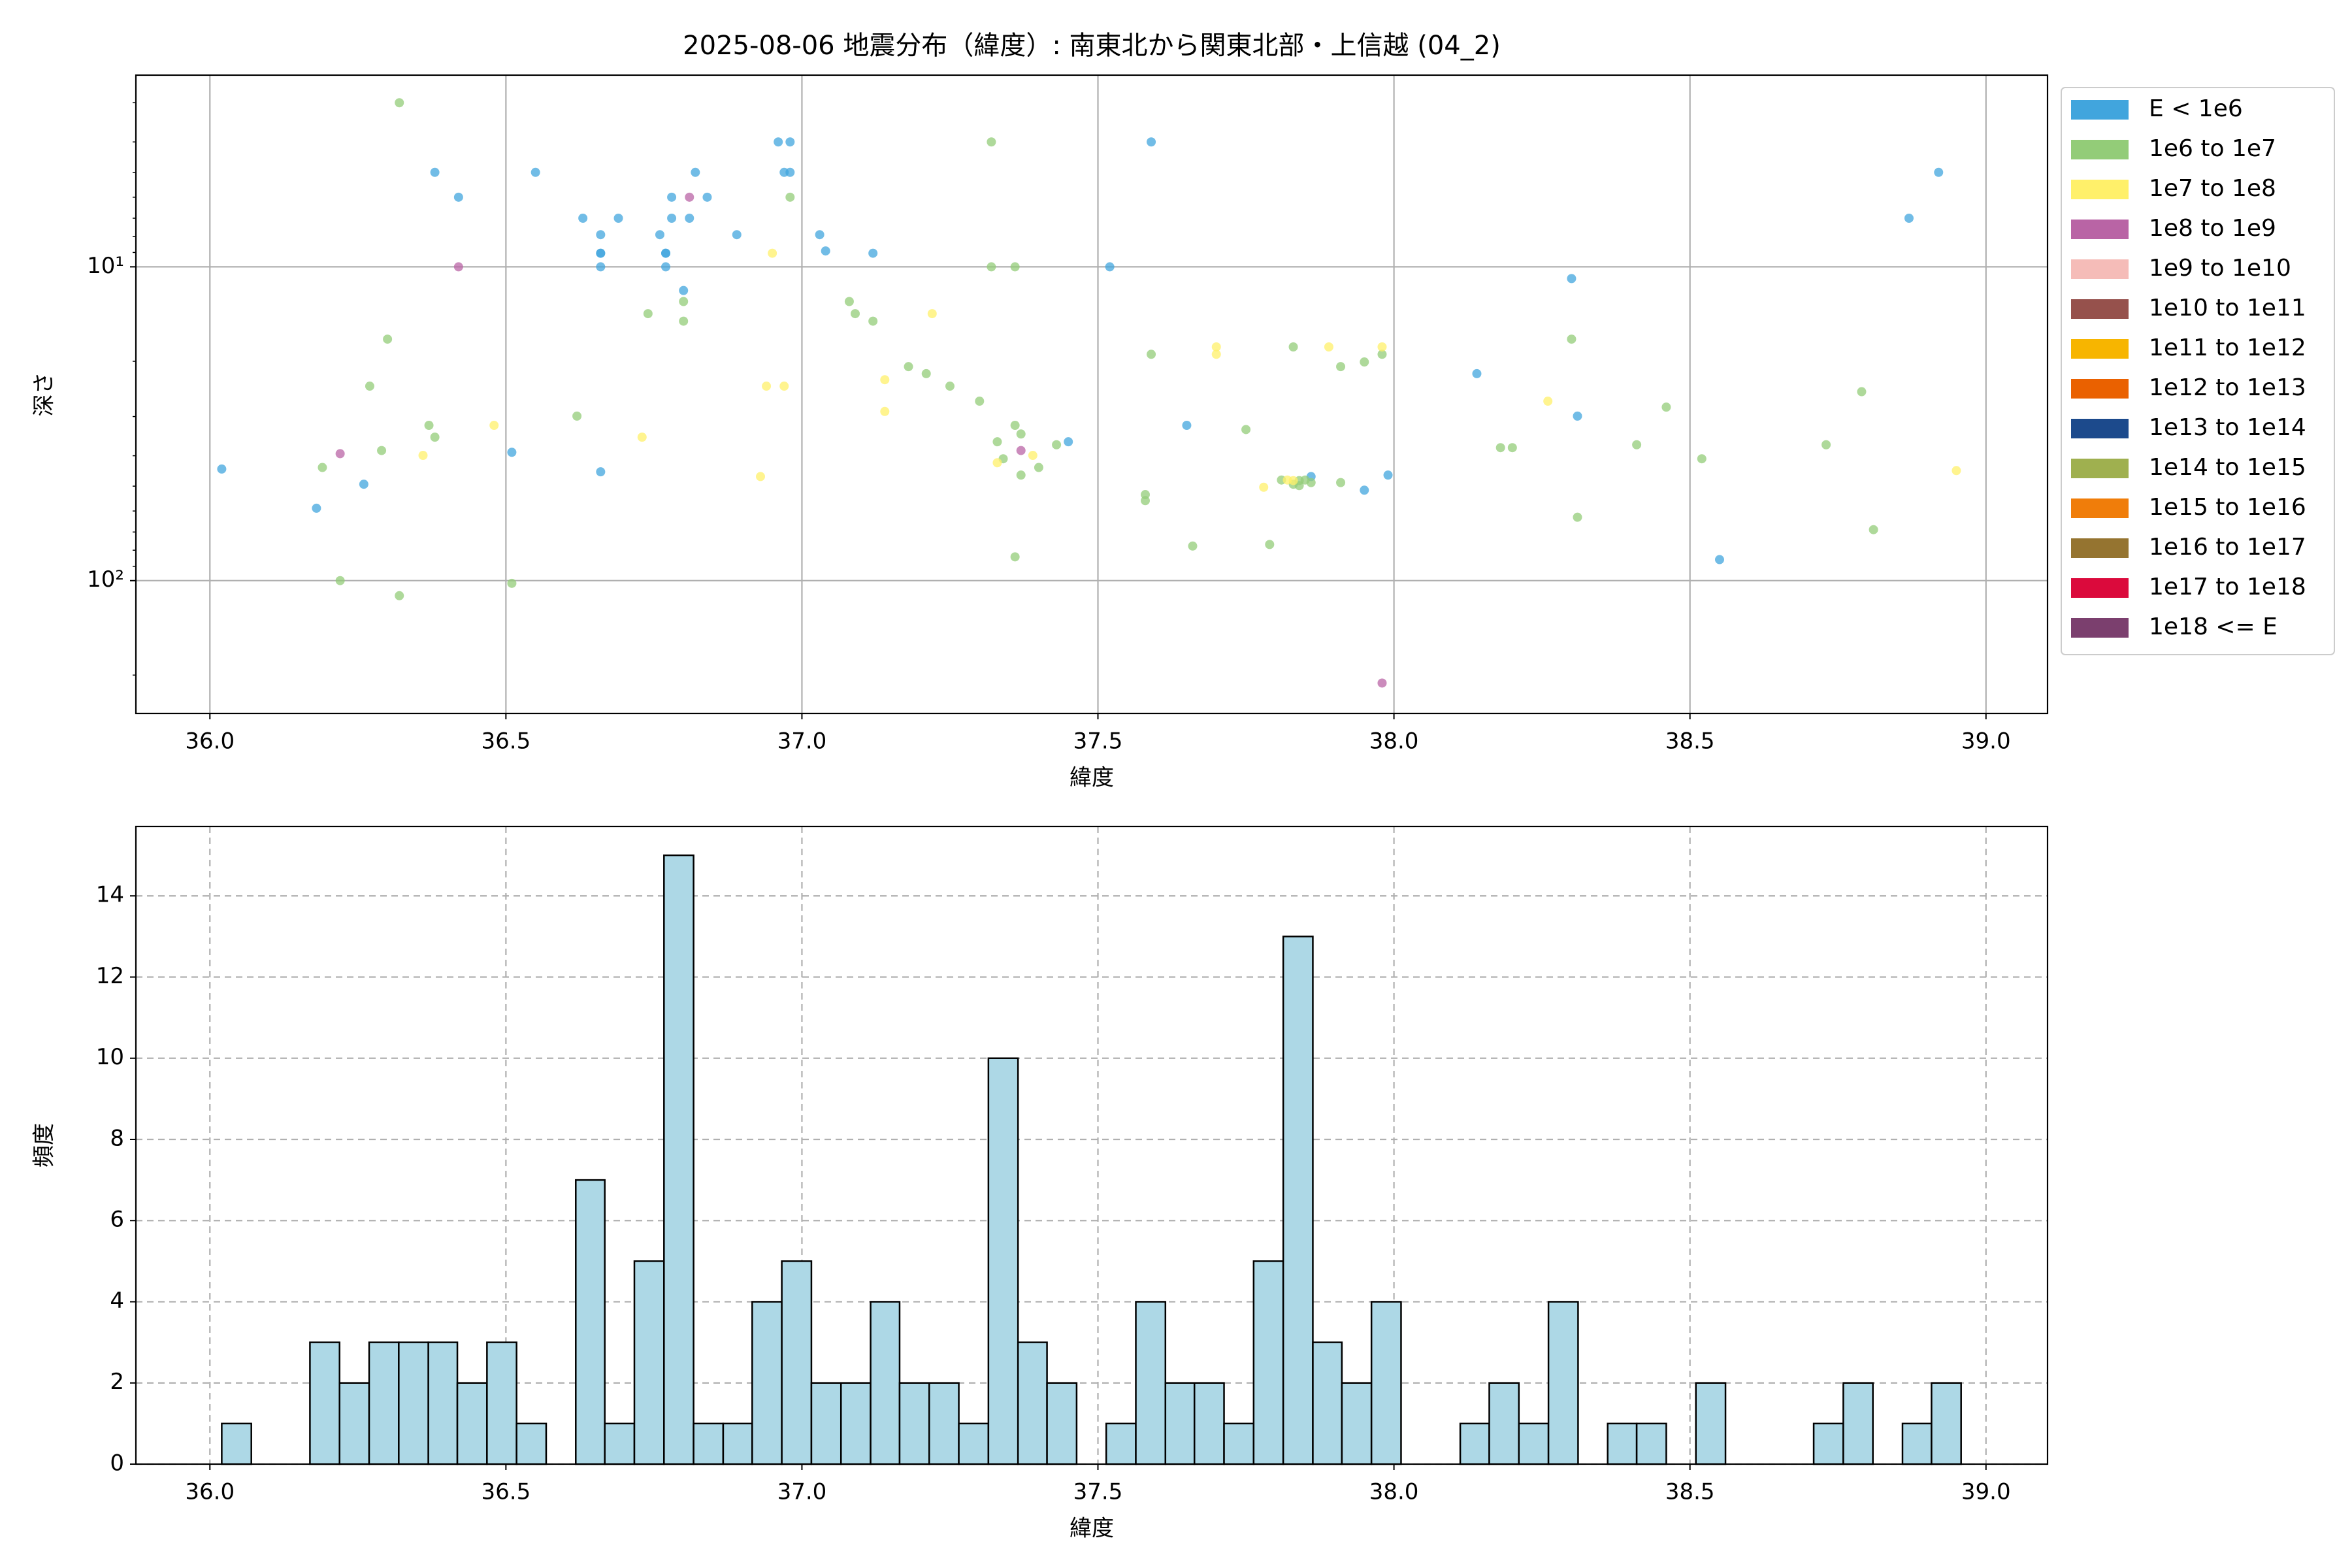  What do you see at coordinates (2212, 188) in the screenshot?
I see `legend-label: 1e7 to 1e8` at bounding box center [2212, 188].